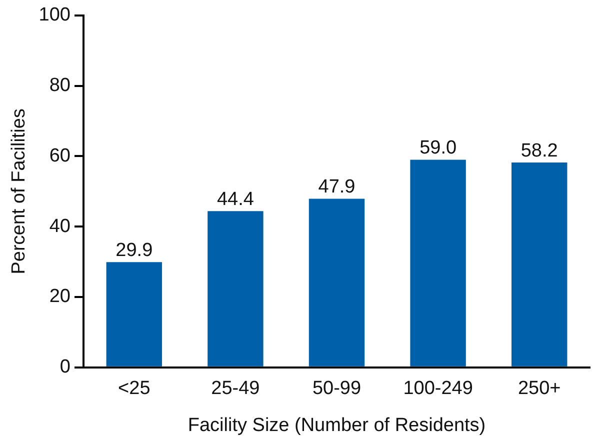 This screenshot has width=608, height=445. Describe the element at coordinates (134, 389) in the screenshot. I see `x-tick-label: <25` at that location.